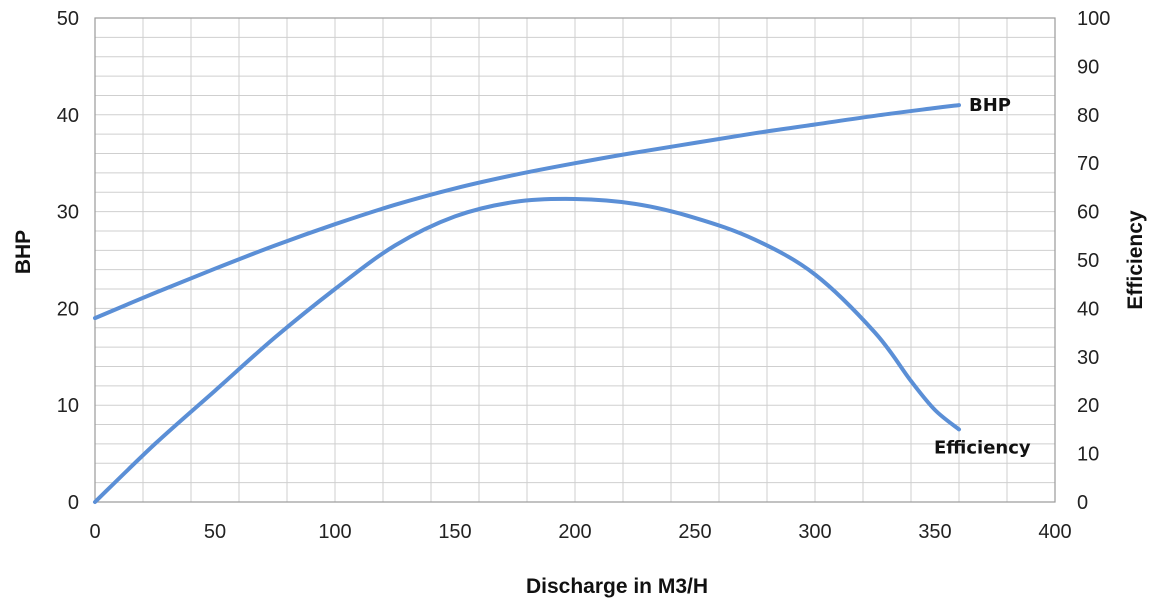 Image resolution: width=1156 pixels, height=601 pixels. Describe the element at coordinates (1093, 19) in the screenshot. I see `y2-tick-label: 100` at that location.